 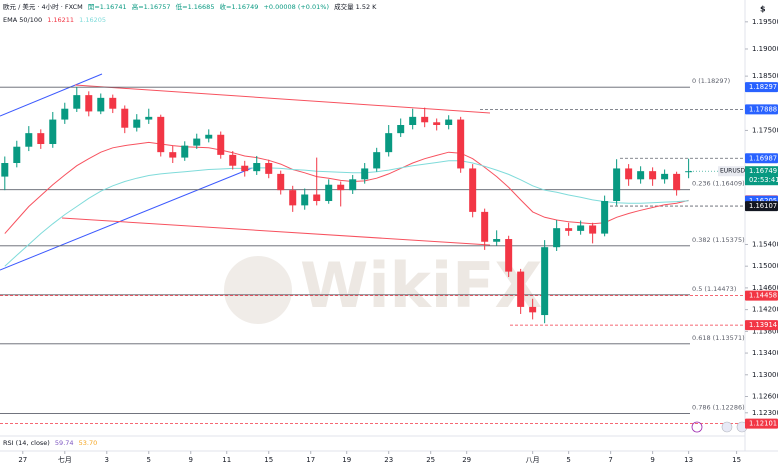 What do you see at coordinates (765, 130) in the screenshot?
I see `y-tick-label: 1.17500` at bounding box center [765, 130].